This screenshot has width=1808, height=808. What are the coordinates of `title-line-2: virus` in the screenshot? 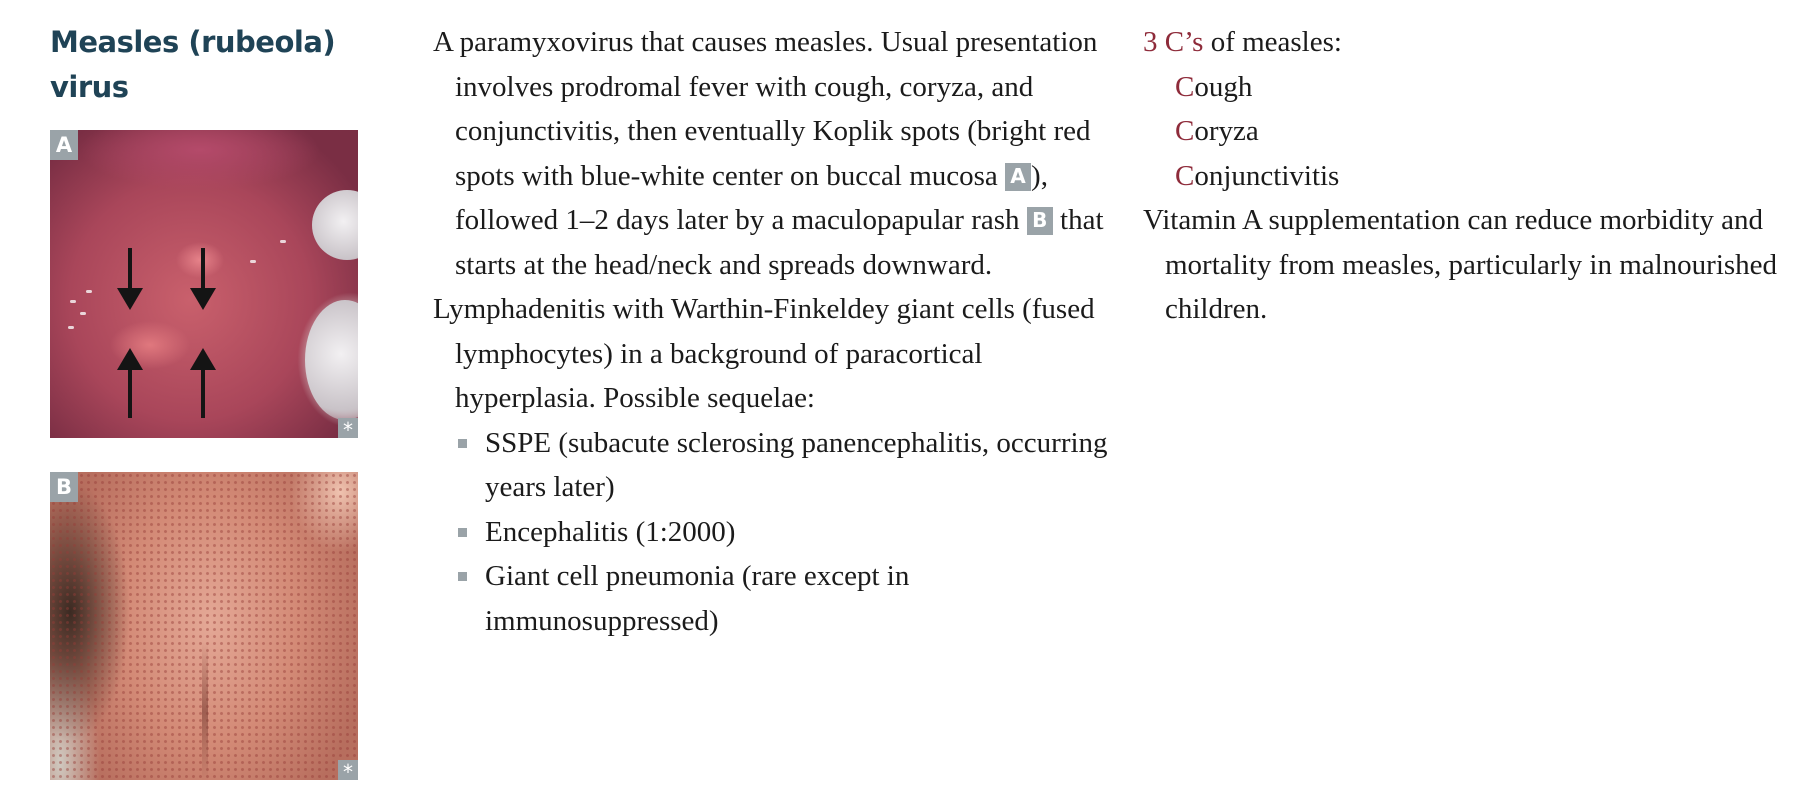 It's located at (89, 87).